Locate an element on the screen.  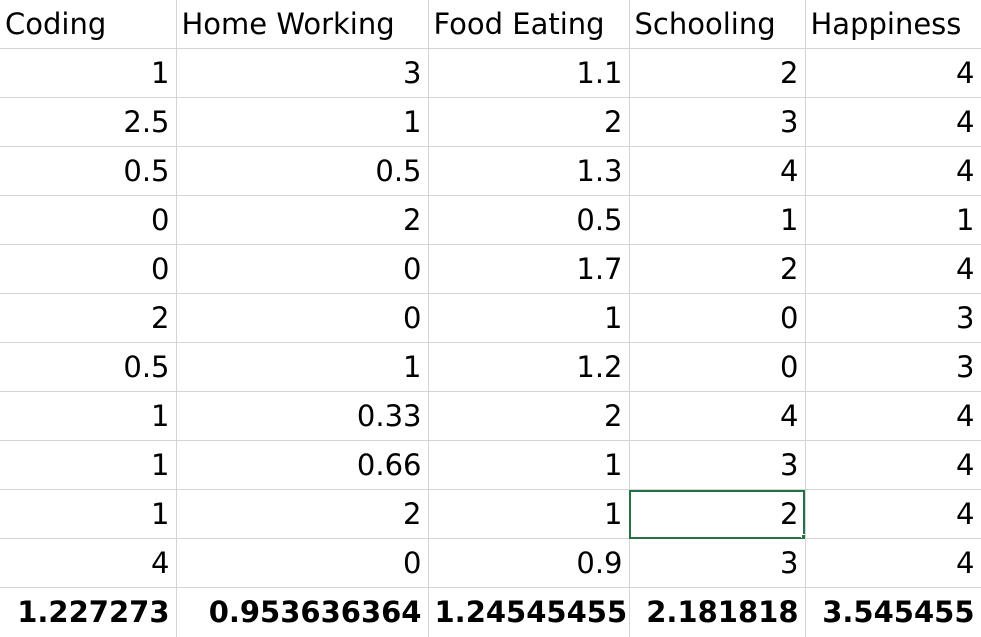
selected-cell: 2 is located at coordinates (717, 514).